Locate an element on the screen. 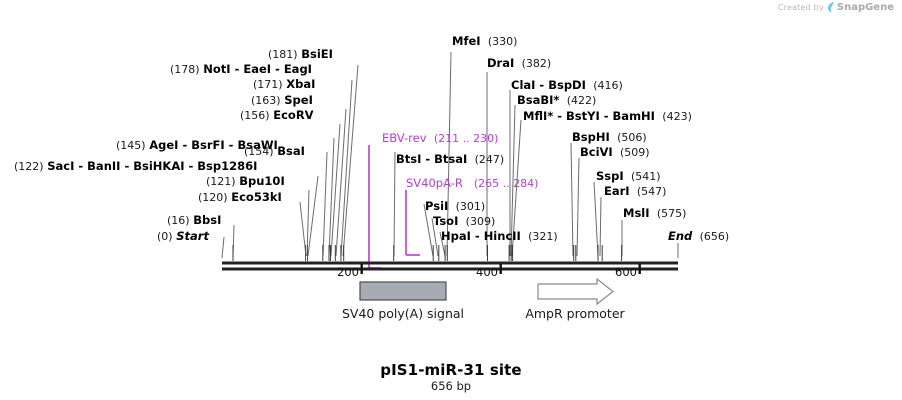  leader-line-bsiei is located at coordinates (350, 160).